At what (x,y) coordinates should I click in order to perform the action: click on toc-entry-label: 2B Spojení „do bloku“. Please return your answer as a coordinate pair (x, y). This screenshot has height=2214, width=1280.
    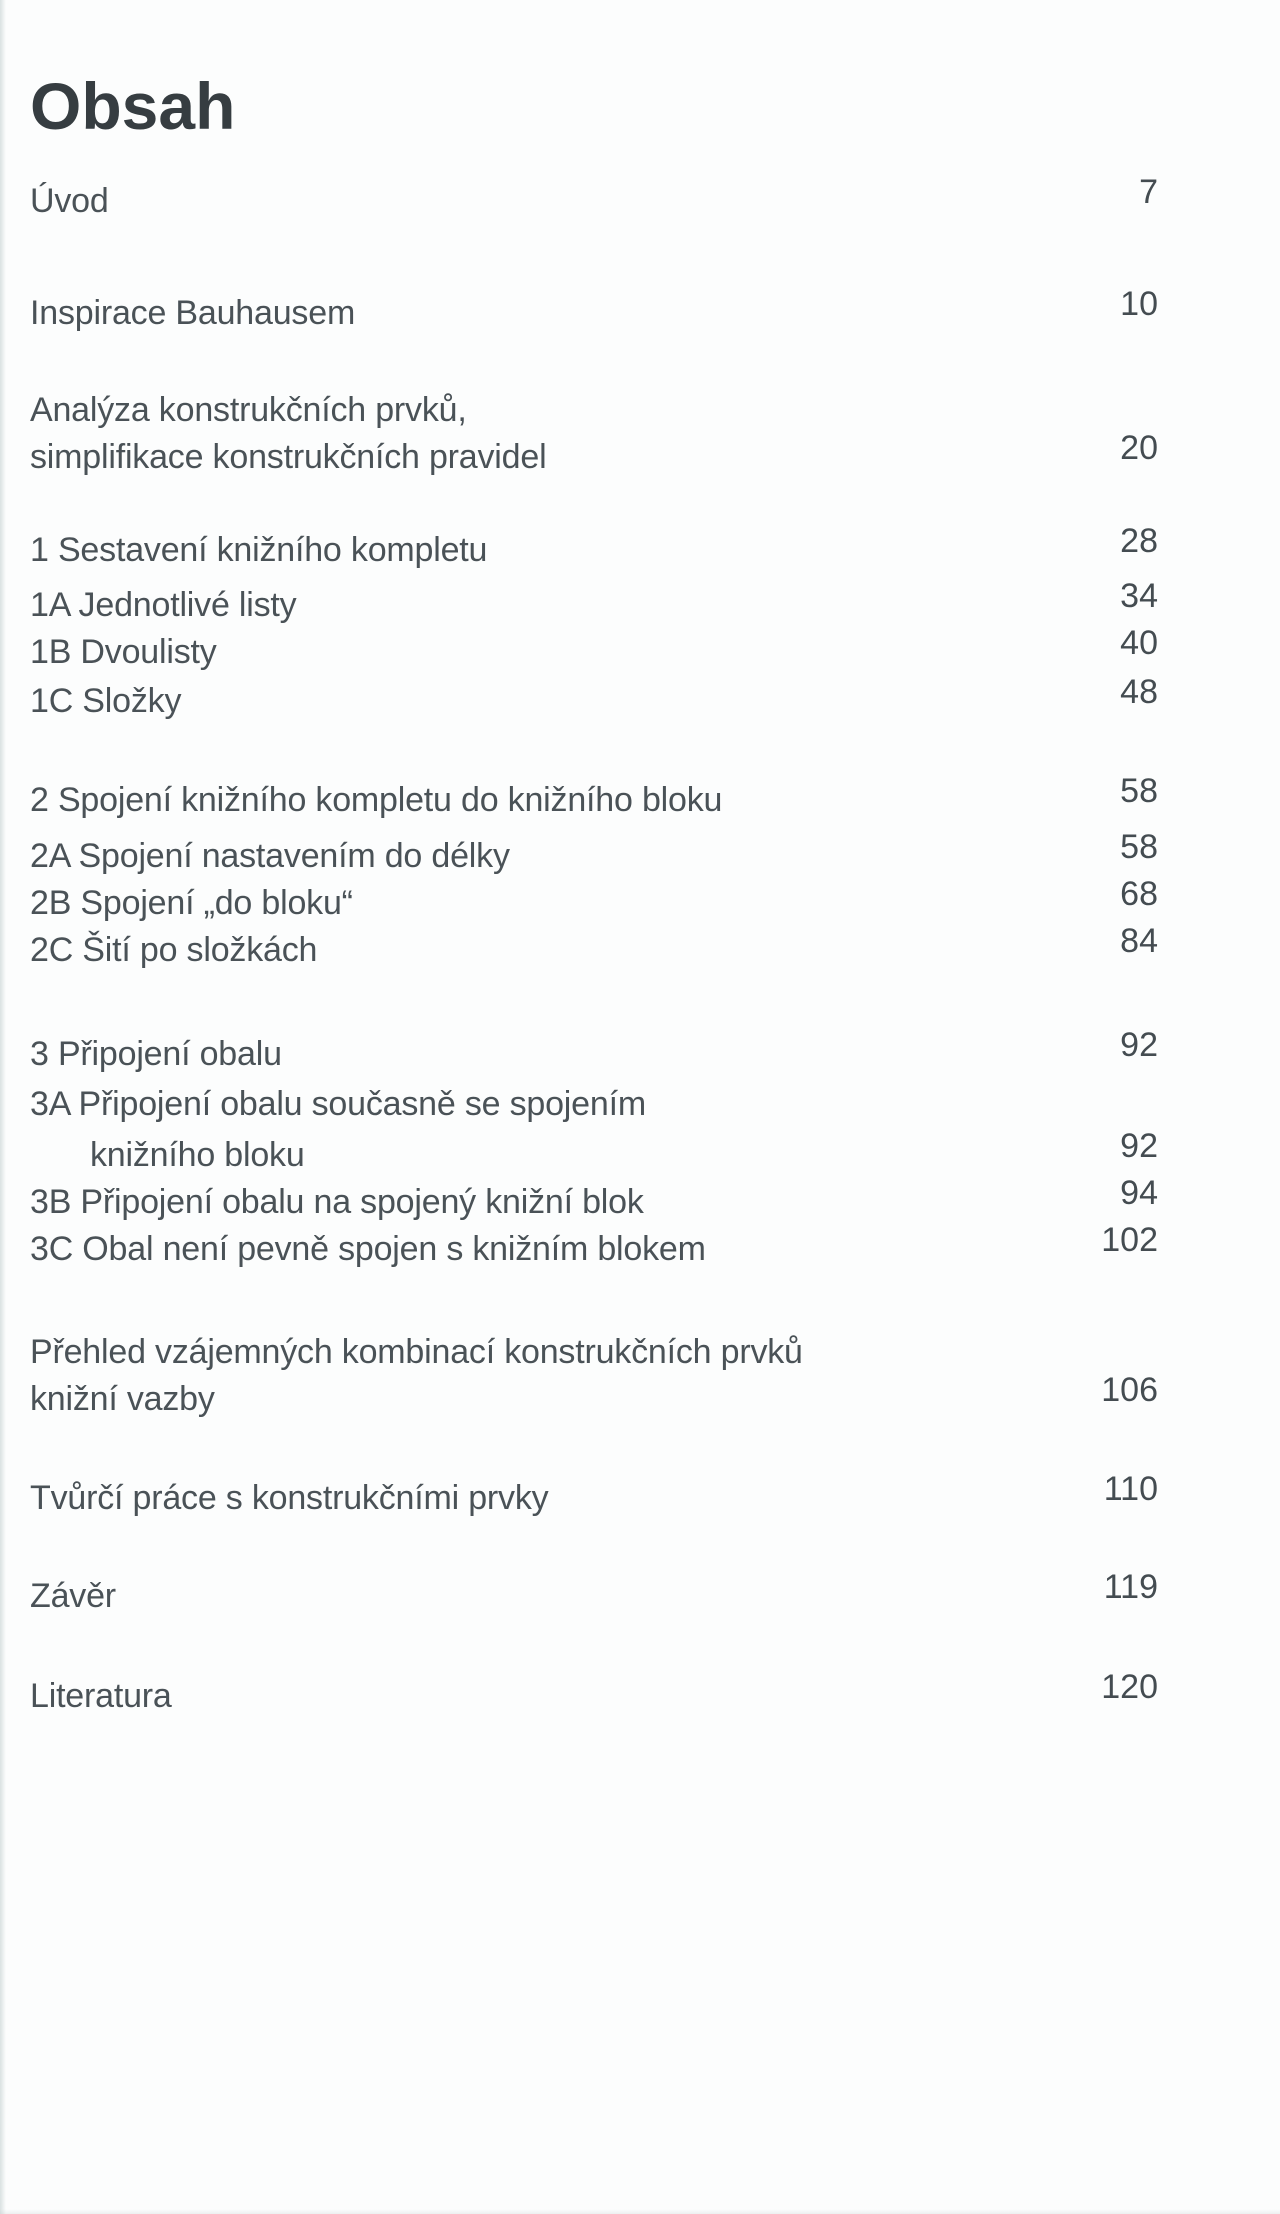
    Looking at the image, I should click on (191, 903).